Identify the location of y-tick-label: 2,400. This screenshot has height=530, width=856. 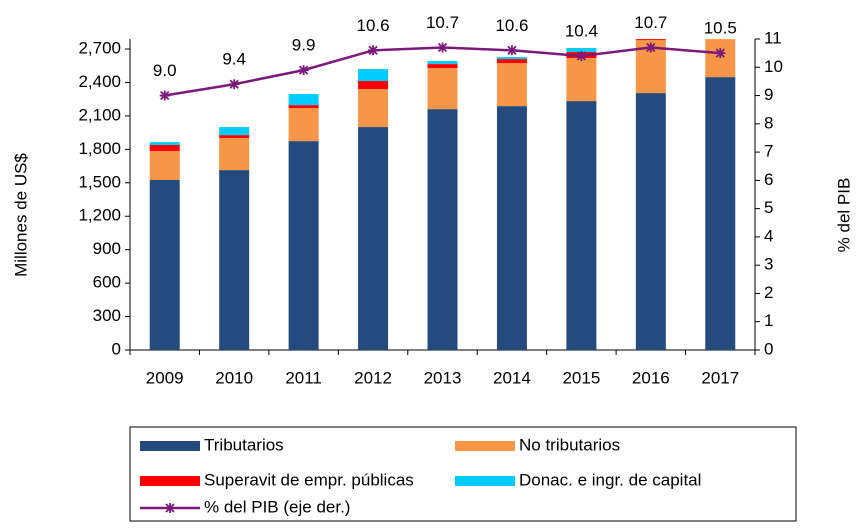
(99, 81).